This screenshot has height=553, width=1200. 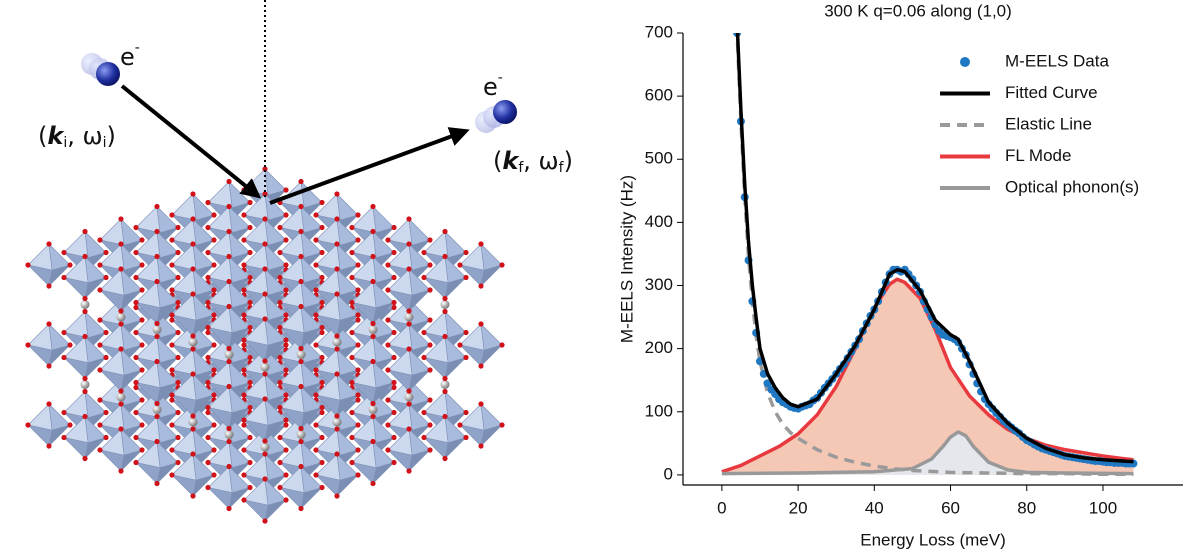 What do you see at coordinates (659, 158) in the screenshot?
I see `y-tick-label: 500` at bounding box center [659, 158].